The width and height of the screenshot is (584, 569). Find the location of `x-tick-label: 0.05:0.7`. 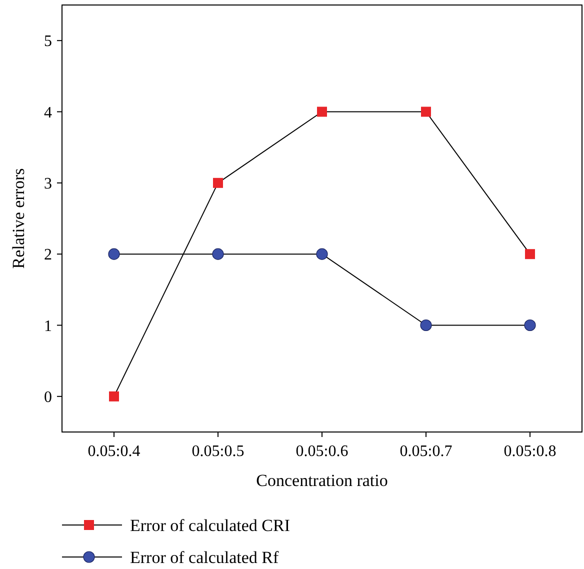

x-tick-label: 0.05:0.7 is located at coordinates (426, 451).